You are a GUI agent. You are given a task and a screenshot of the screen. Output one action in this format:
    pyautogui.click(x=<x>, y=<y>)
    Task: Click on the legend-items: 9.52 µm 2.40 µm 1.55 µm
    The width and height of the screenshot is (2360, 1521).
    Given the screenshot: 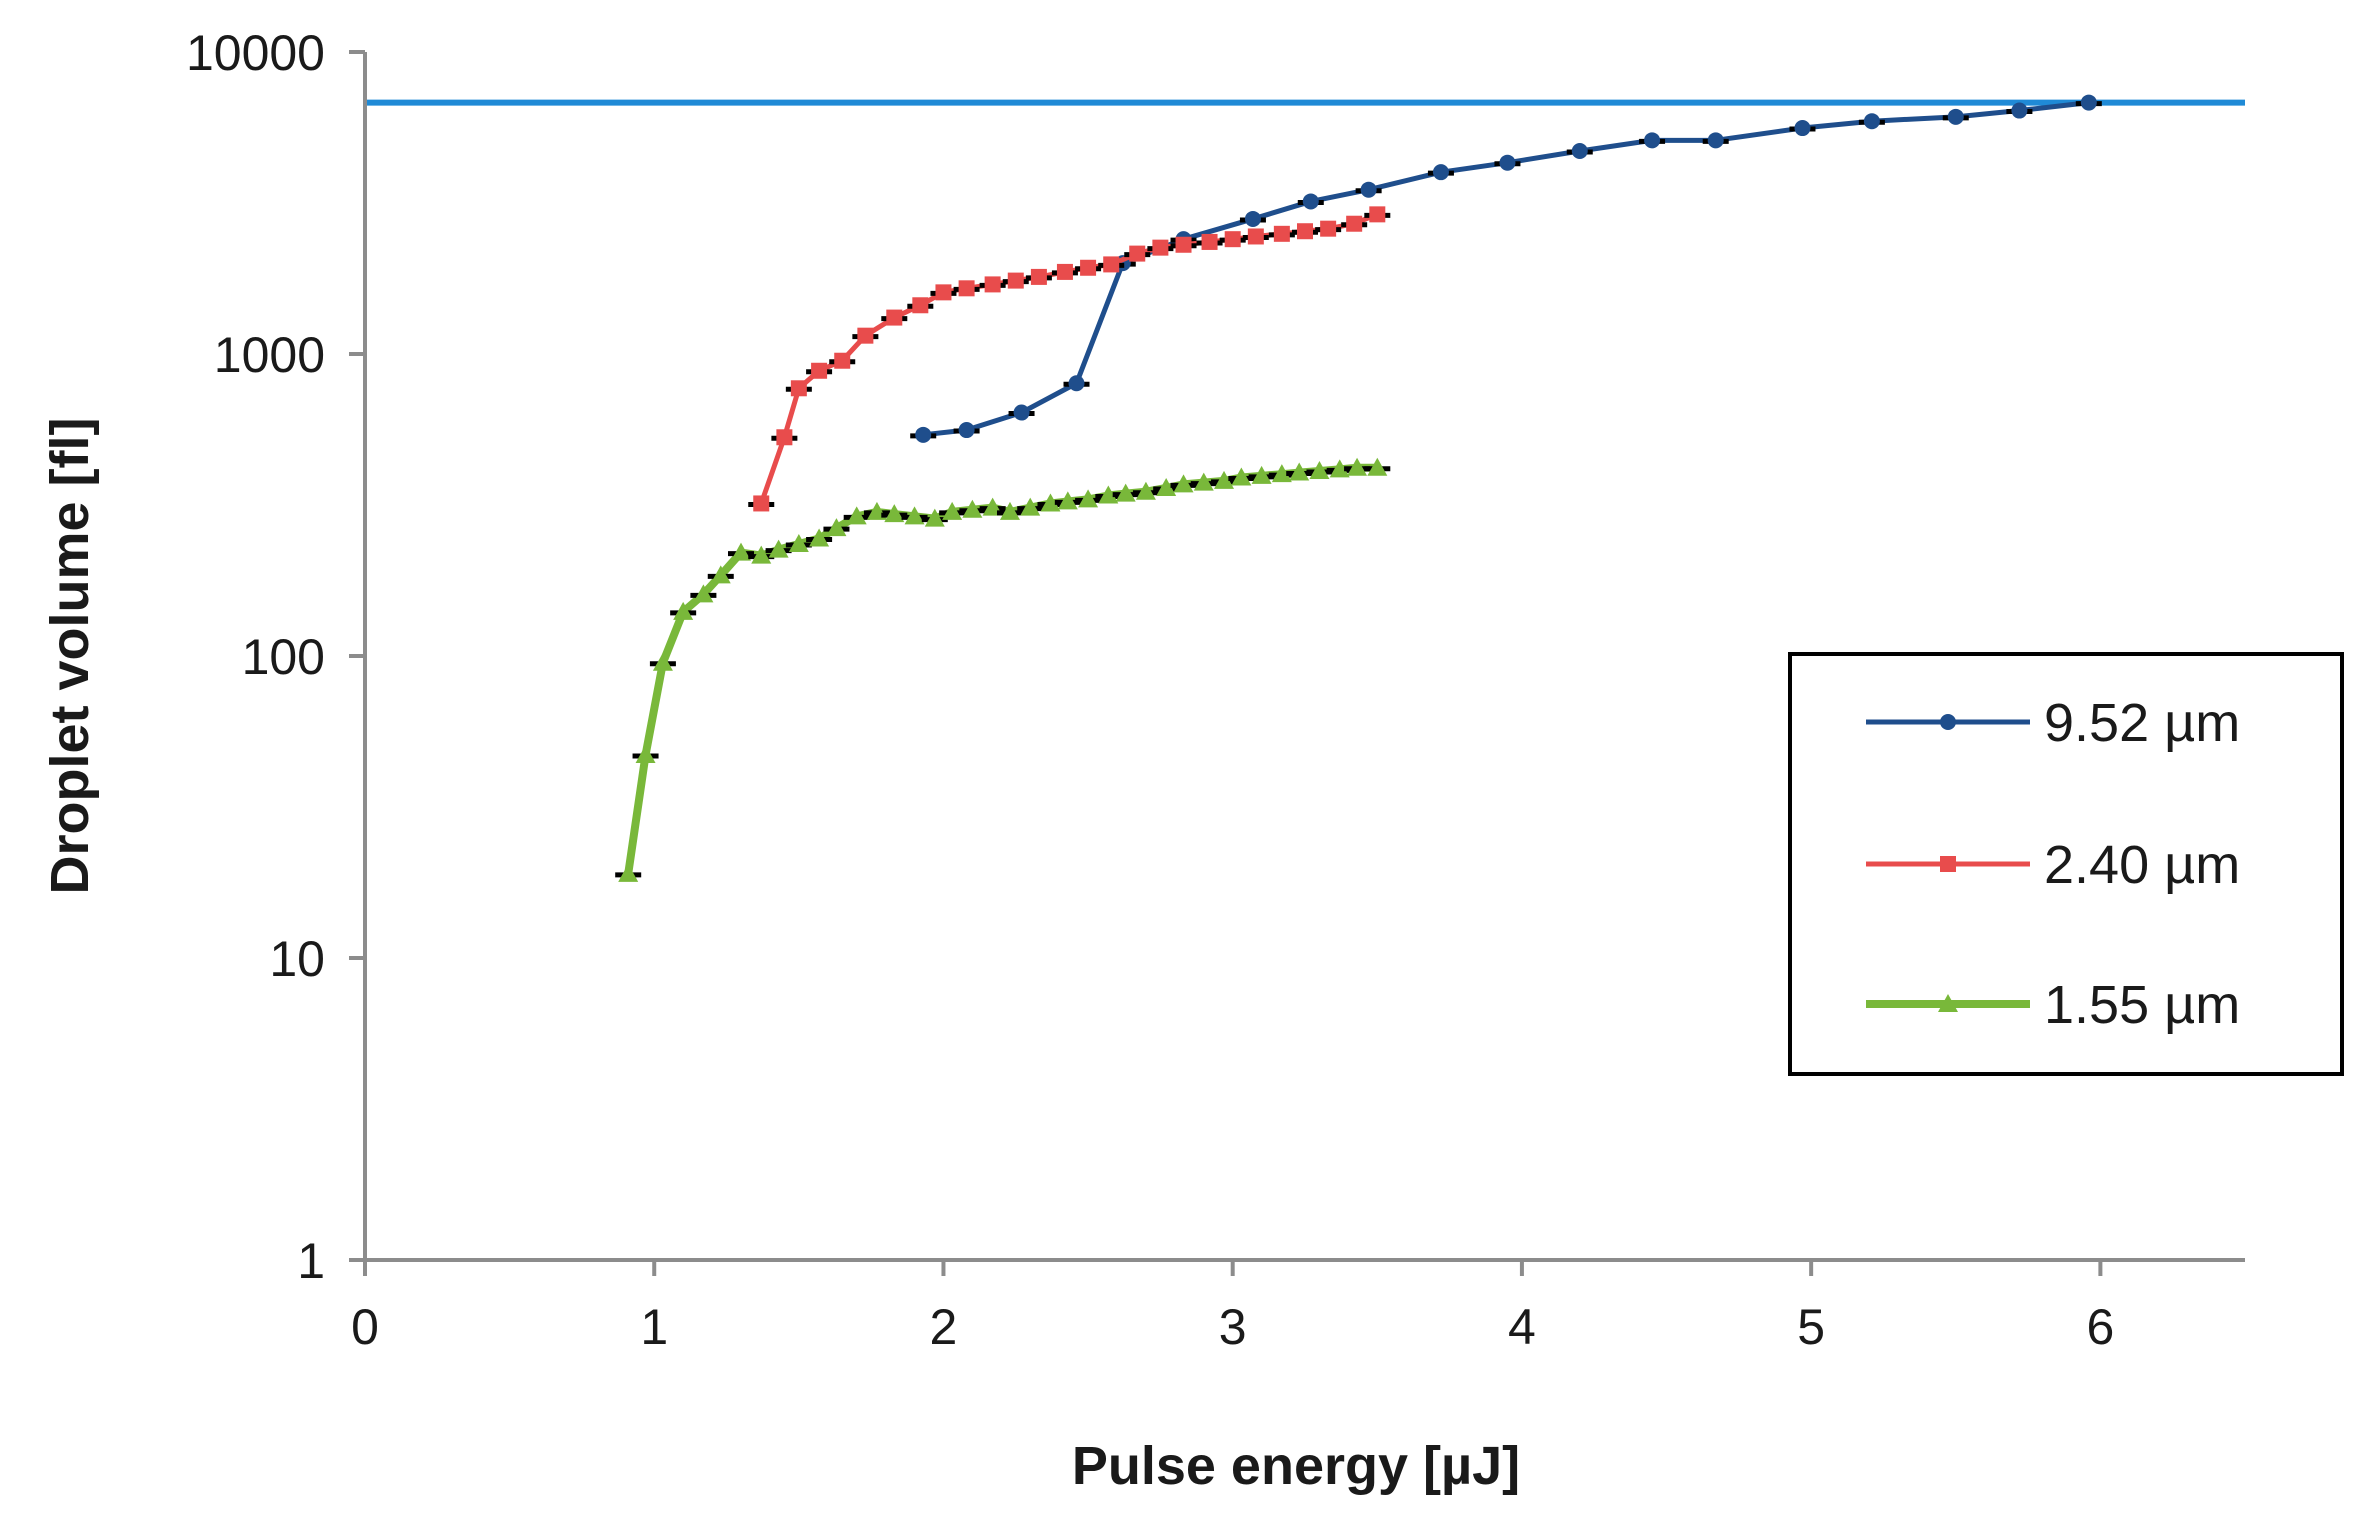 What is the action you would take?
    pyautogui.click(x=2053, y=864)
    